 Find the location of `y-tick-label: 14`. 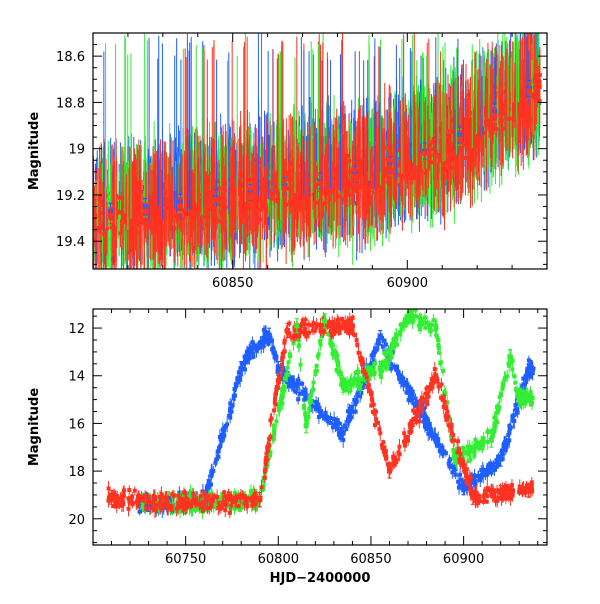

y-tick-label: 14 is located at coordinates (76, 377).